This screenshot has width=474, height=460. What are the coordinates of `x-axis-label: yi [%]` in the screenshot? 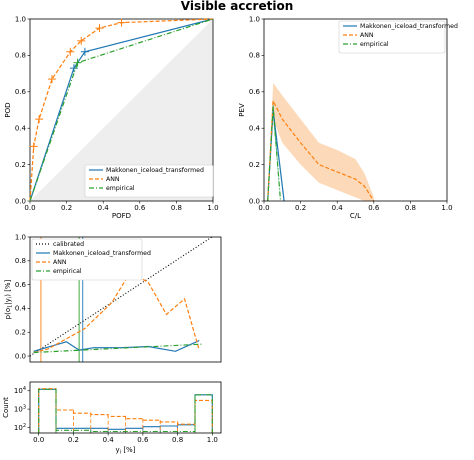 It's located at (126, 451).